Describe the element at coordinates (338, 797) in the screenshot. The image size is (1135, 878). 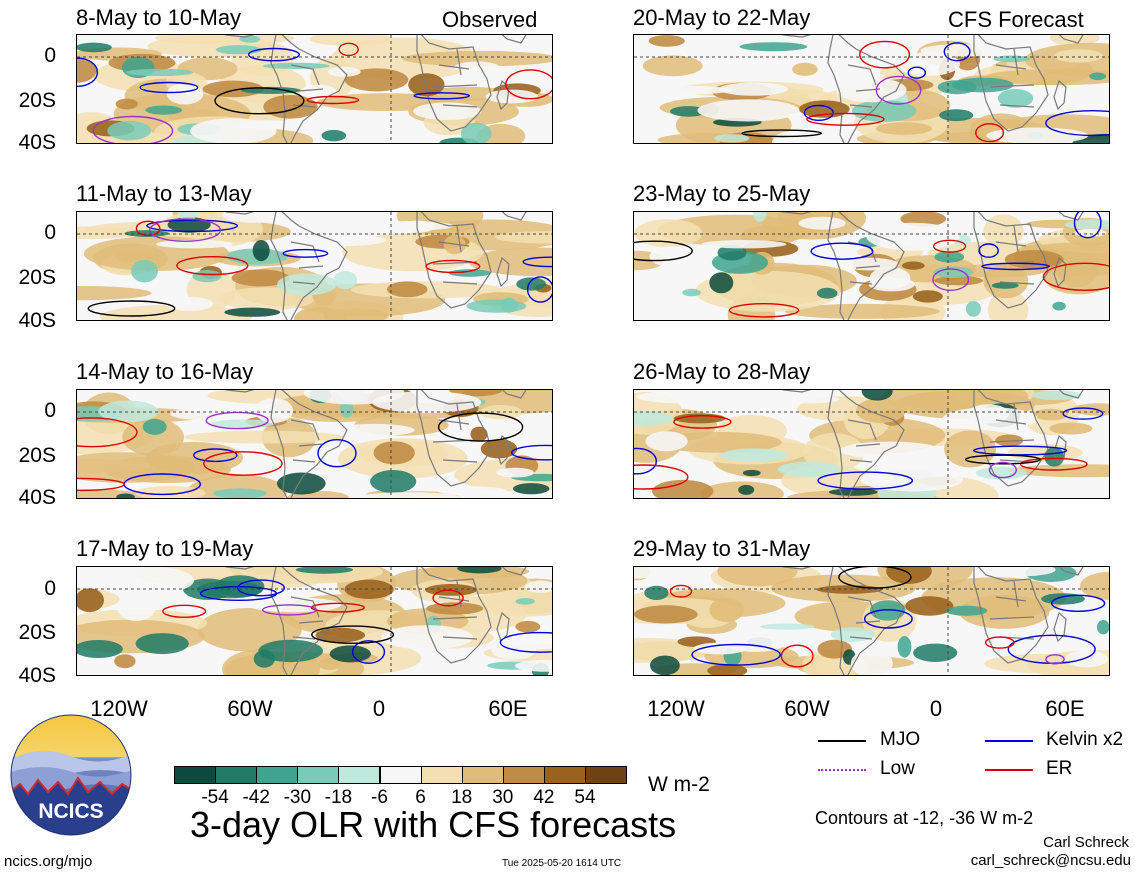
I see `colorbar-label: -18` at that location.